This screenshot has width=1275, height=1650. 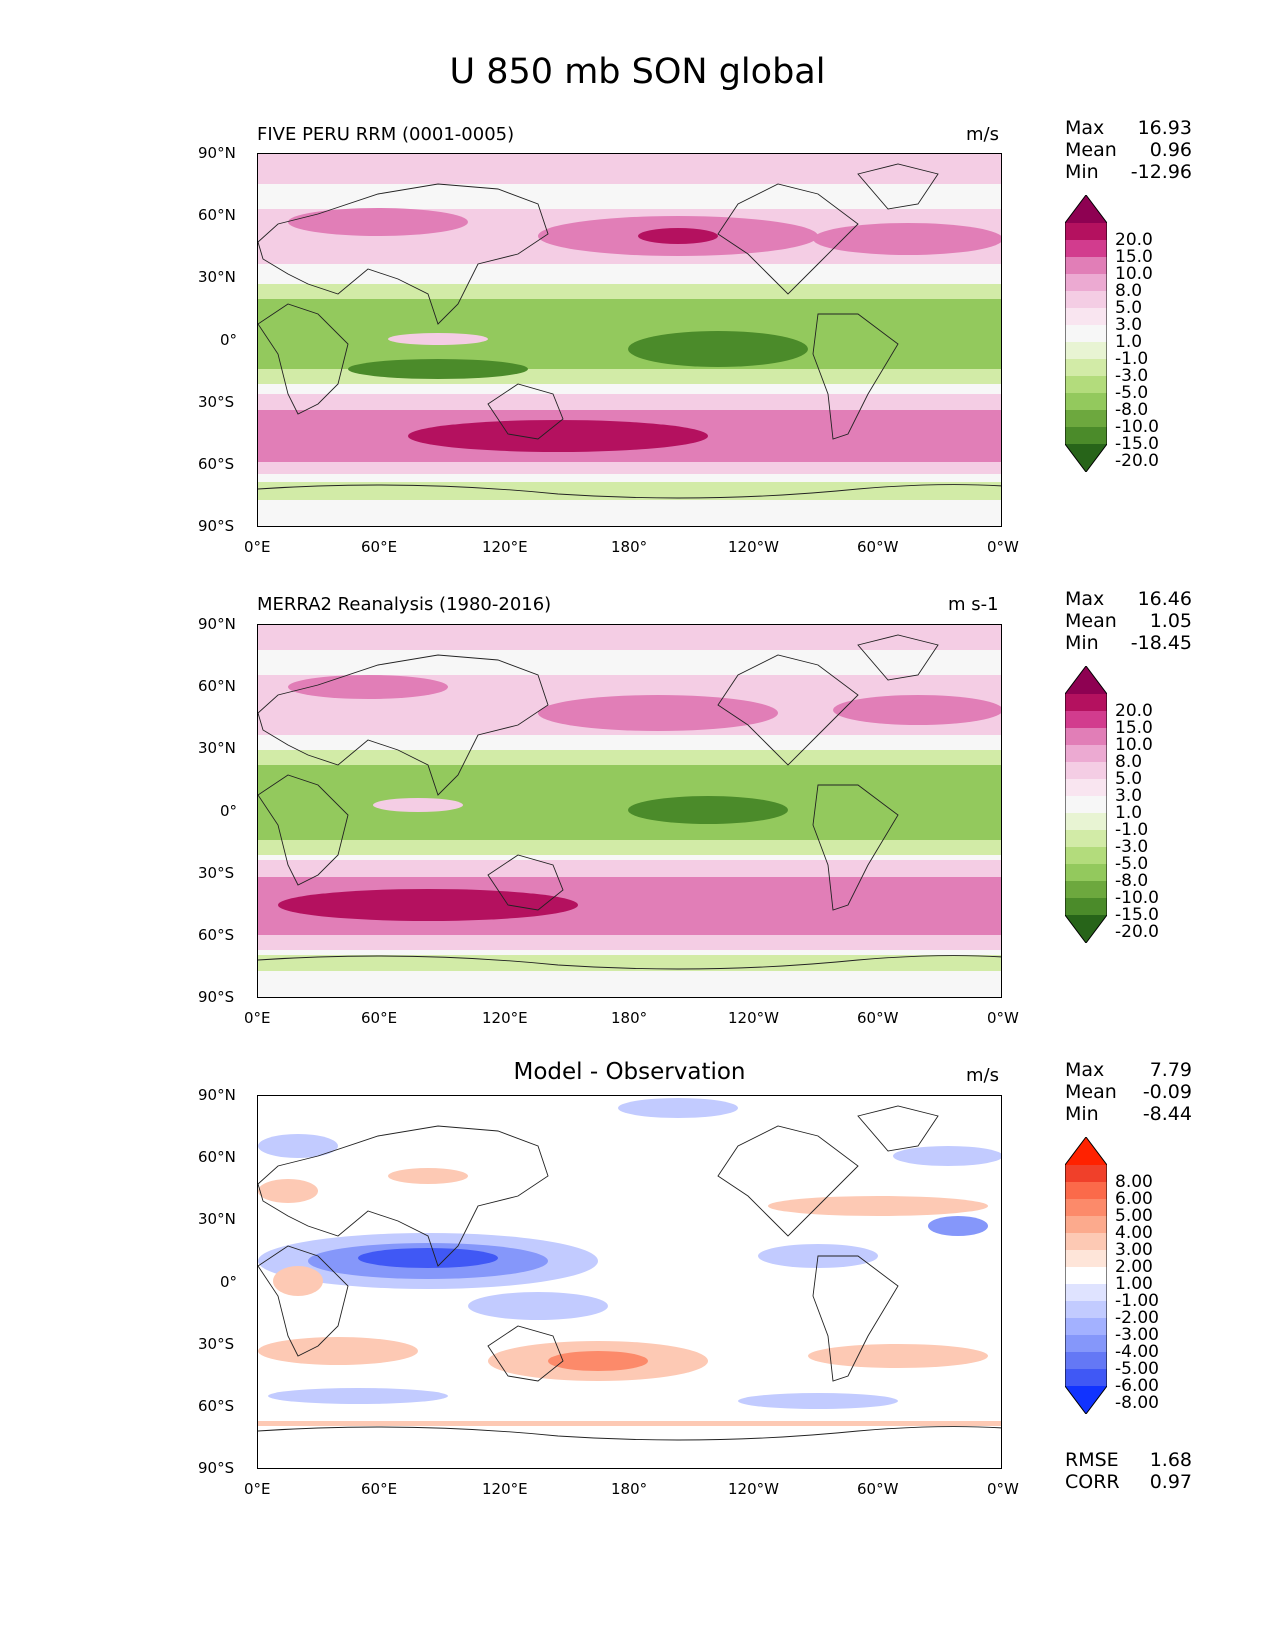 What do you see at coordinates (288, 1191) in the screenshot?
I see `blob-europe-positive` at bounding box center [288, 1191].